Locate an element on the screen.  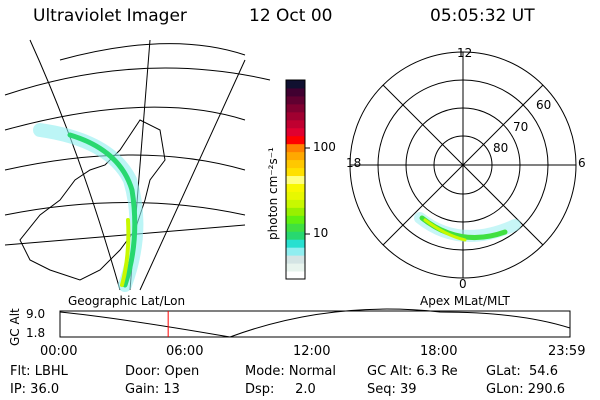
seq-info: Seq: 39 is located at coordinates (392, 389).